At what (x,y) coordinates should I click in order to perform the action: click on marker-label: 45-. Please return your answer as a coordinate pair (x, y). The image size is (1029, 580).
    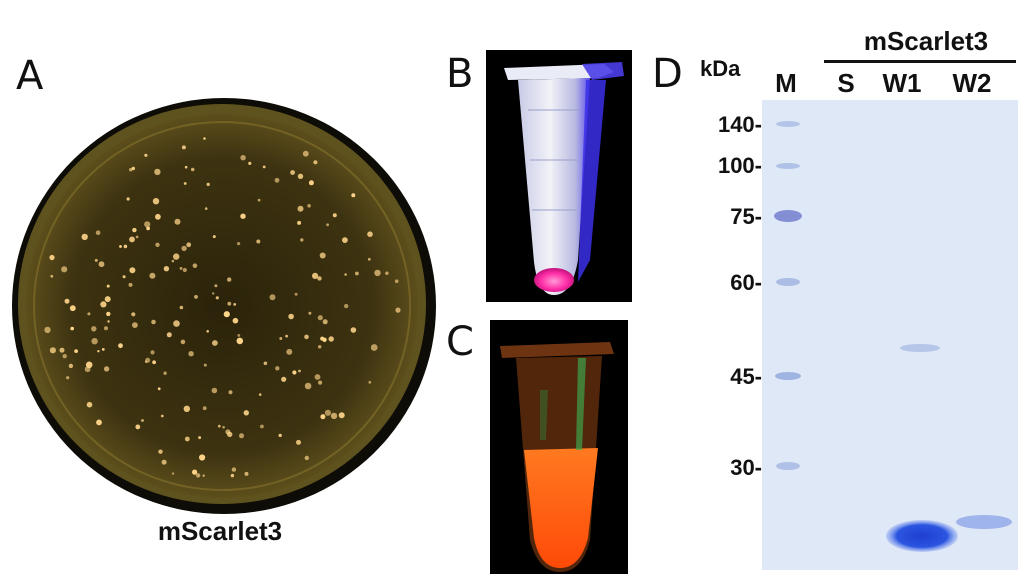
    Looking at the image, I should click on (746, 376).